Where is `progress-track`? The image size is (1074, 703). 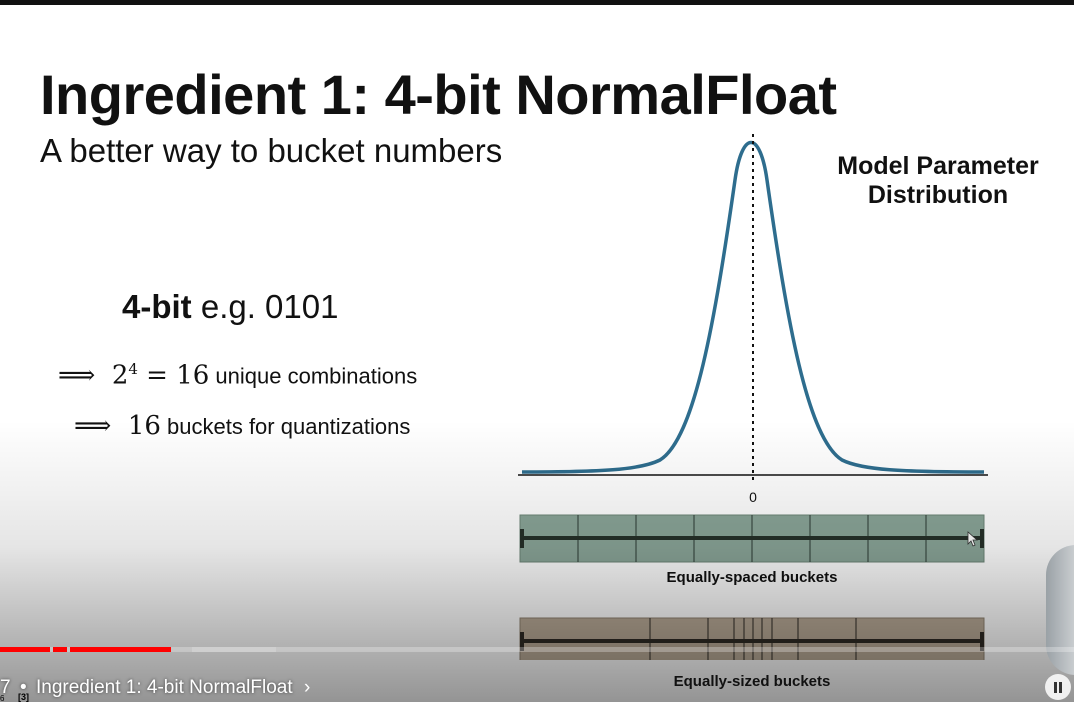 progress-track is located at coordinates (537, 649).